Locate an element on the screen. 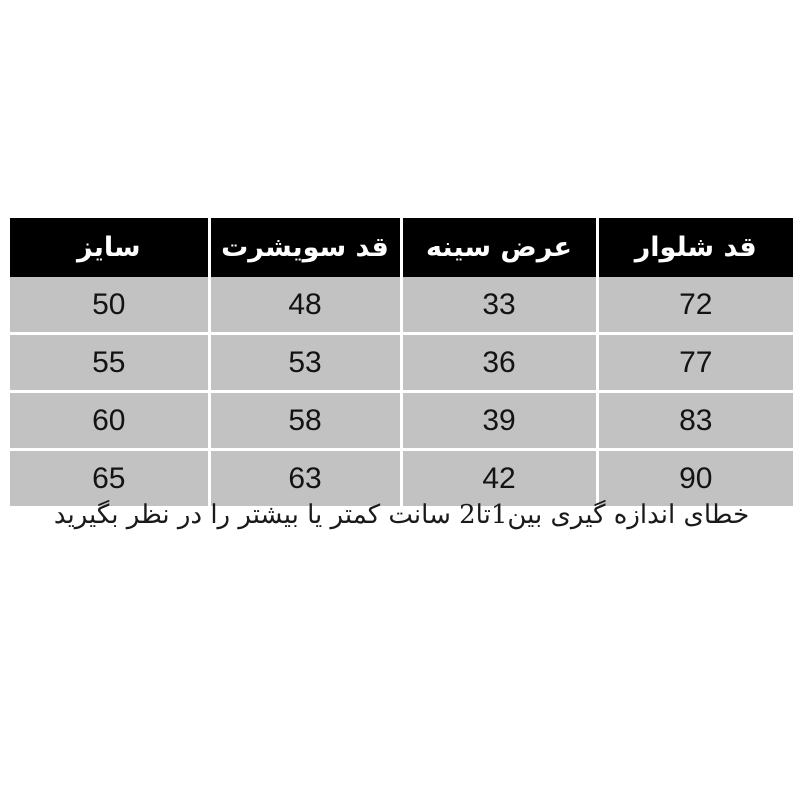 The image size is (800, 800). cell-pants-length: 72 is located at coordinates (694, 306).